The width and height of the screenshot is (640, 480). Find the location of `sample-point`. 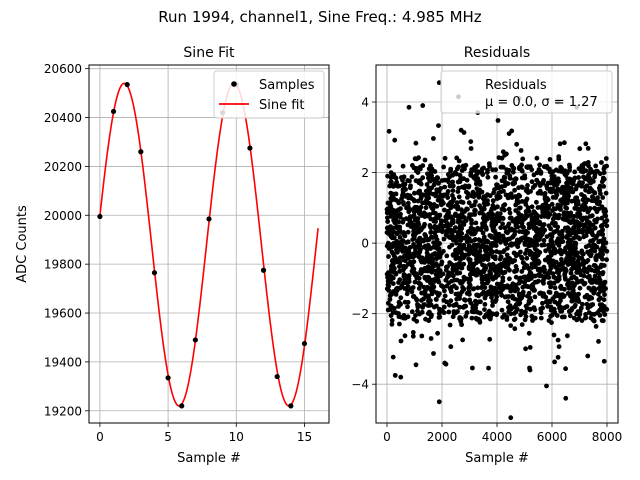

sample-point is located at coordinates (182, 406).